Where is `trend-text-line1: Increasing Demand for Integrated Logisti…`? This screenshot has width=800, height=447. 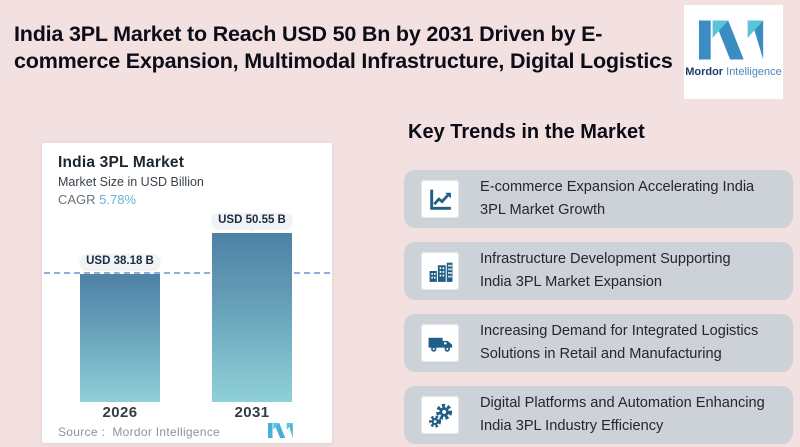 trend-text-line1: Increasing Demand for Integrated Logisti… is located at coordinates (619, 331).